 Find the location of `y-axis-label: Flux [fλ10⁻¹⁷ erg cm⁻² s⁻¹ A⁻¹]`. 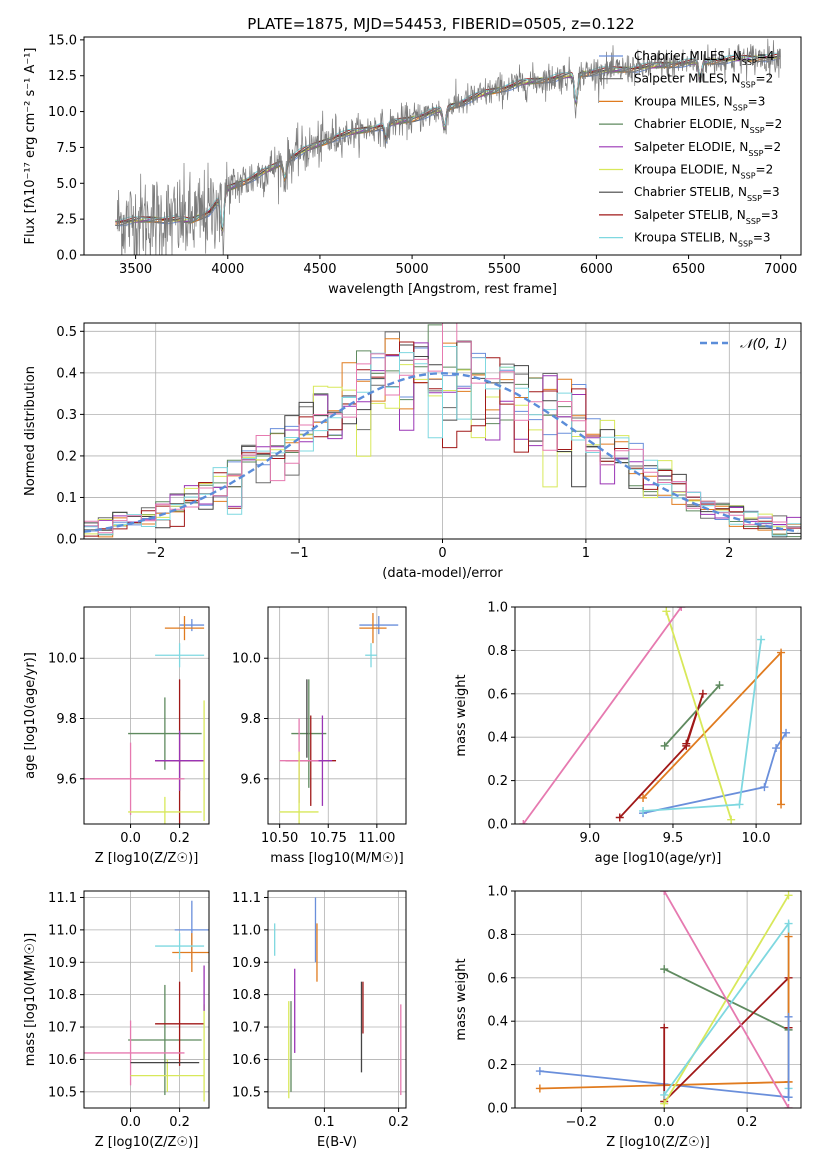

y-axis-label: Flux [fλ10⁻¹⁷ erg cm⁻² s⁻¹ A⁻¹] is located at coordinates (30, 146).